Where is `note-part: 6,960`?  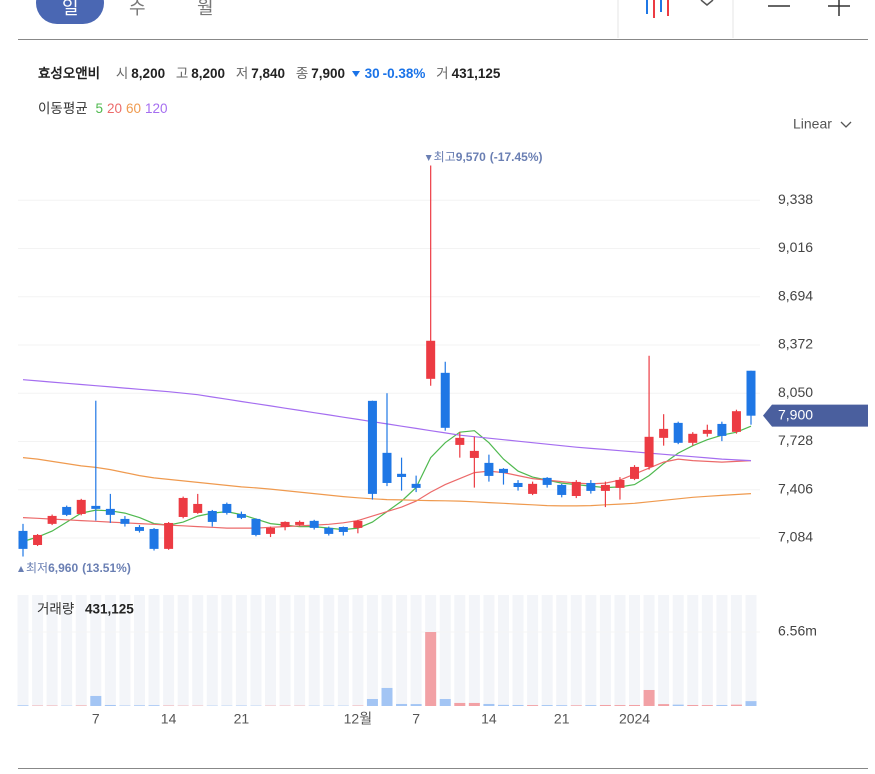 note-part: 6,960 is located at coordinates (63, 568).